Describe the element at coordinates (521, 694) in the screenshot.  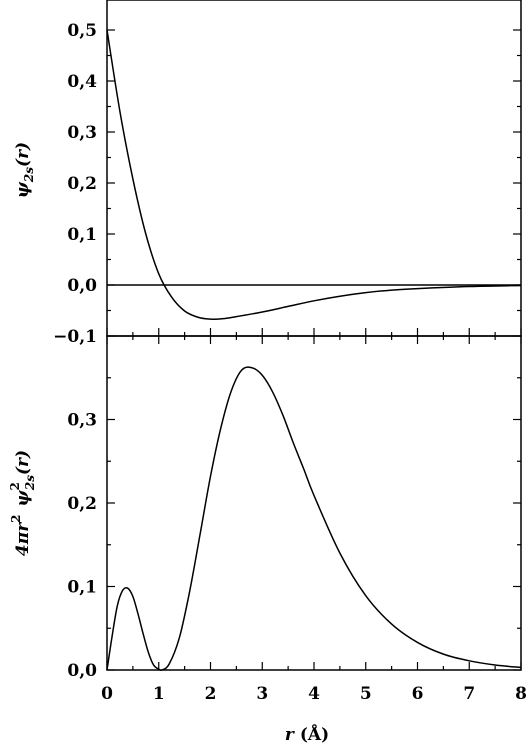
I see `bottom-xtick-label: 8` at that location.